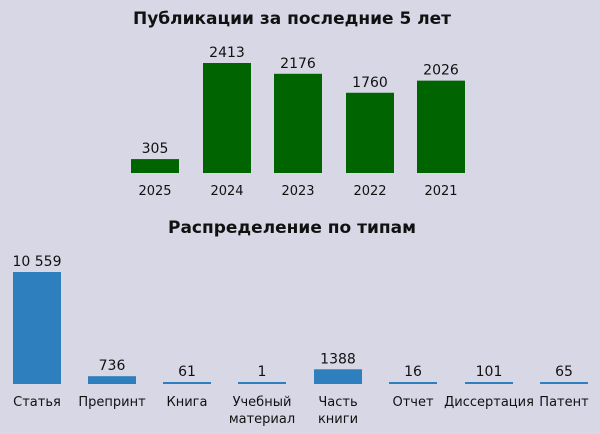  I want to click on category-label-type-6: Отчет, so click(412, 402).